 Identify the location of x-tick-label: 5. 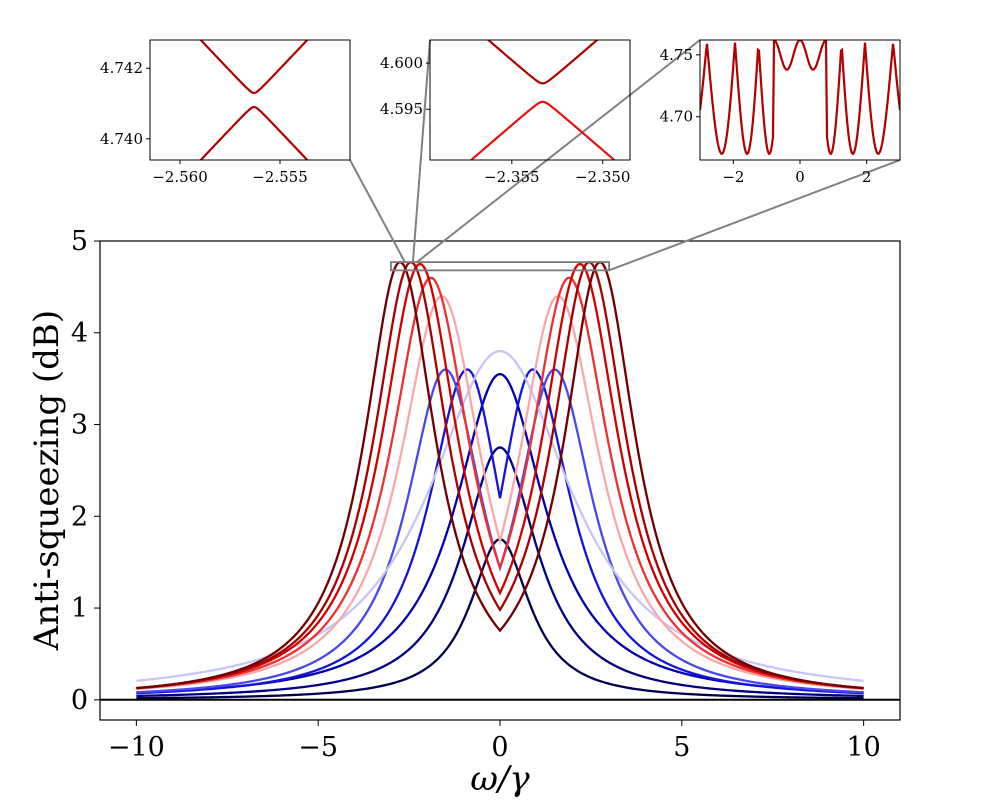
(681, 747).